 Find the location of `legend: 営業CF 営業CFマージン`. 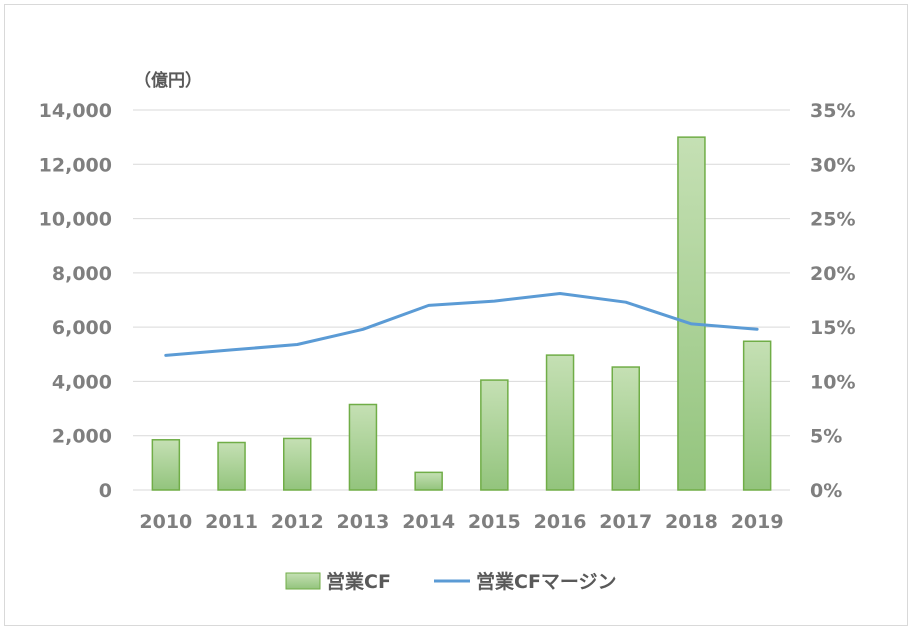

legend: 営業CF 営業CFマージン is located at coordinates (451, 581).